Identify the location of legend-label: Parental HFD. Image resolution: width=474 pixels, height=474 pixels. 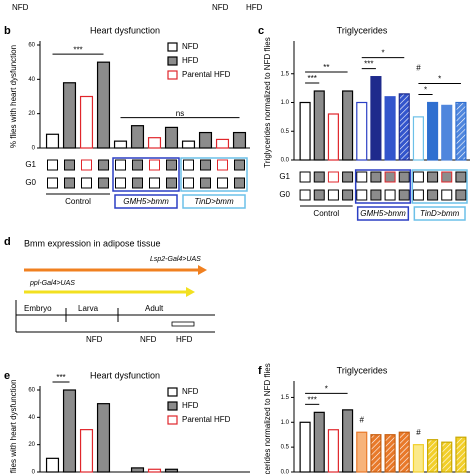
(206, 419).